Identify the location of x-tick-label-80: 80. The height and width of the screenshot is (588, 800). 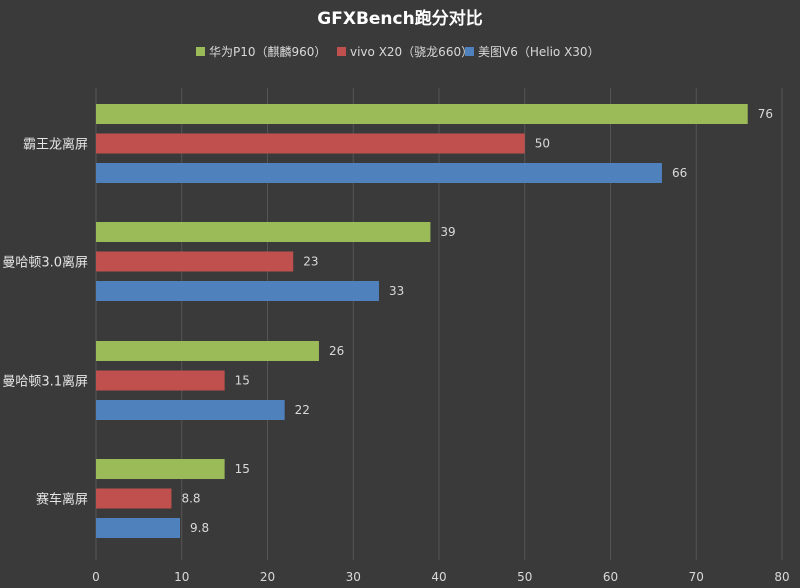
(781, 577).